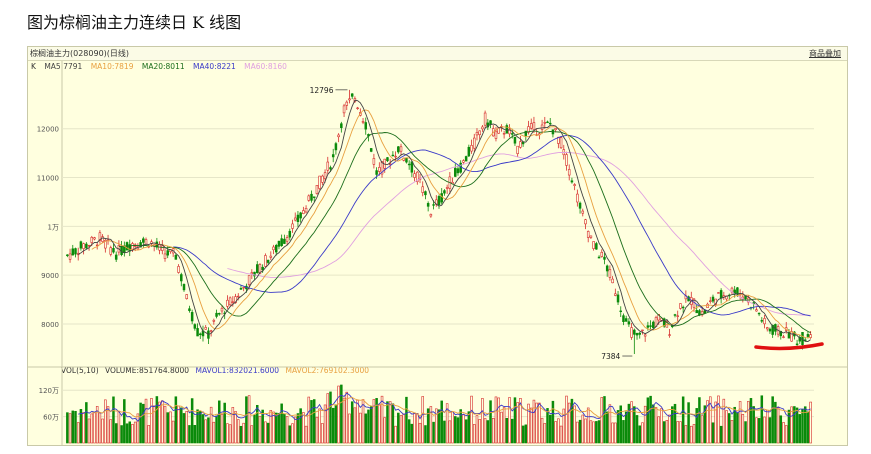 This screenshot has width=871, height=454. Describe the element at coordinates (789, 346) in the screenshot. I see `red-underline-mark` at that location.